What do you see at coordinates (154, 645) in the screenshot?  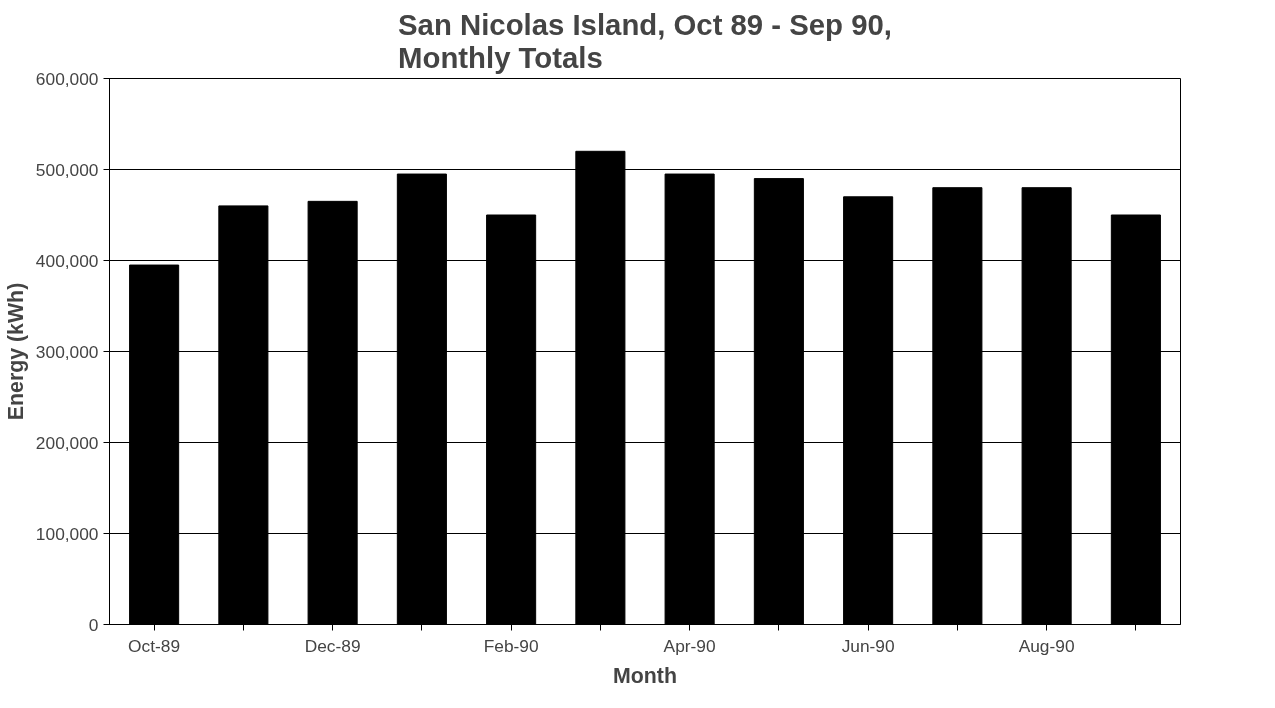 I see `x-tick-label: Oct-89` at bounding box center [154, 645].